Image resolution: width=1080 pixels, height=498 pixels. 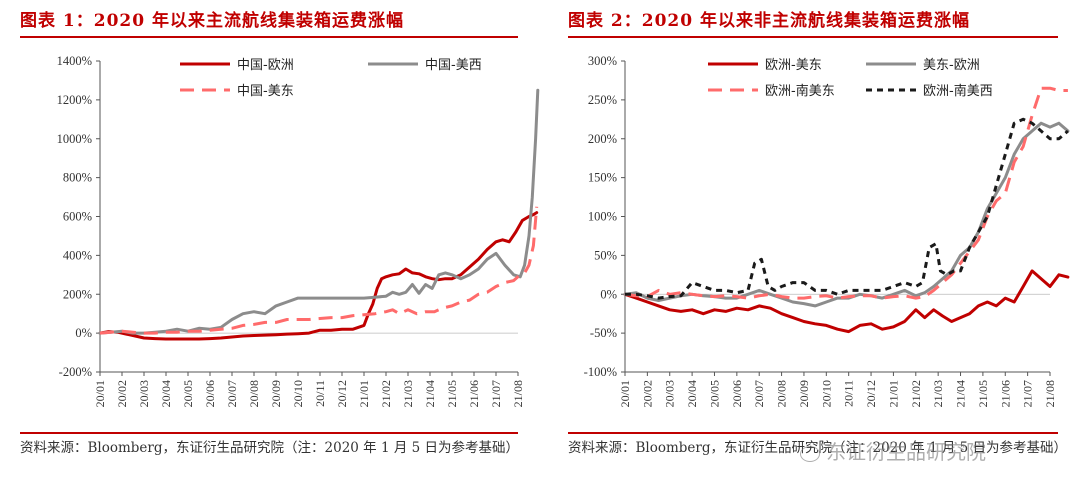 I want to click on watermark-text: 东证衍生品研究院, so click(x=906, y=452).